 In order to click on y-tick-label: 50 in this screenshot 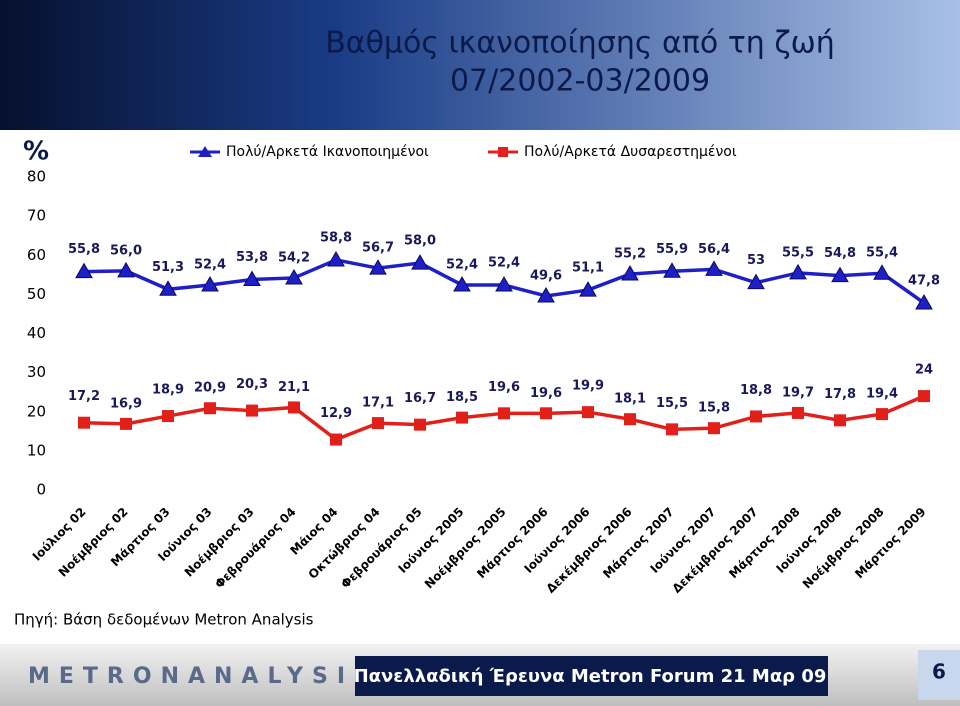, I will do `click(36, 294)`.